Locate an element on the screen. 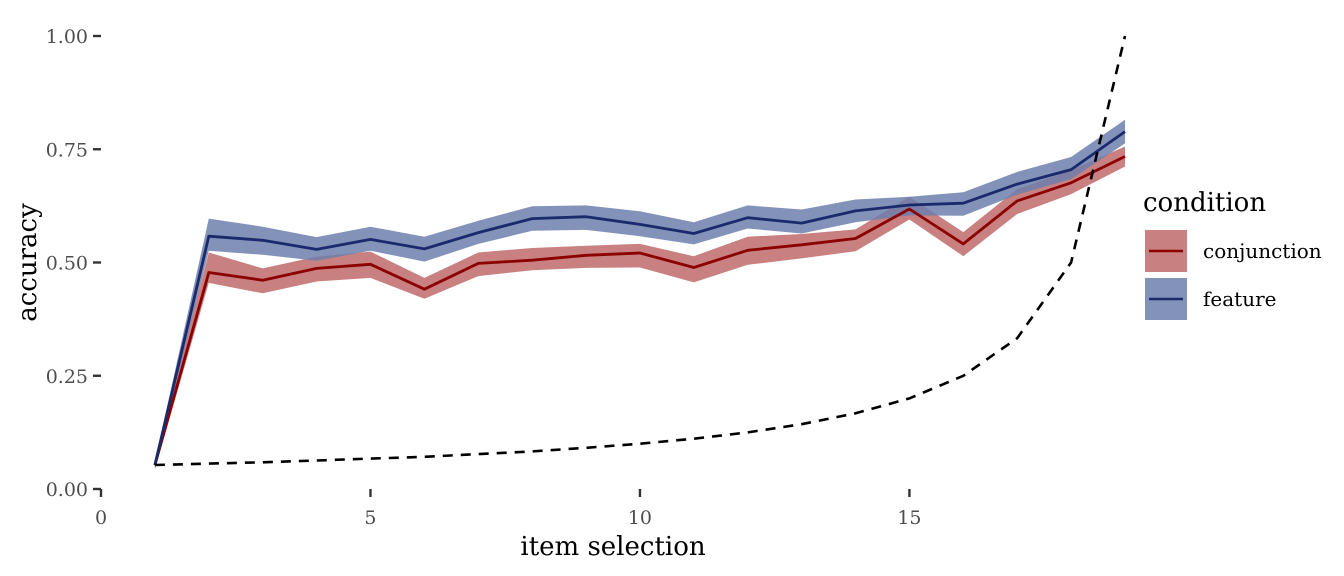 This screenshot has height=576, width=1344. conjunction-legend-label: conjunction is located at coordinates (1262, 251).